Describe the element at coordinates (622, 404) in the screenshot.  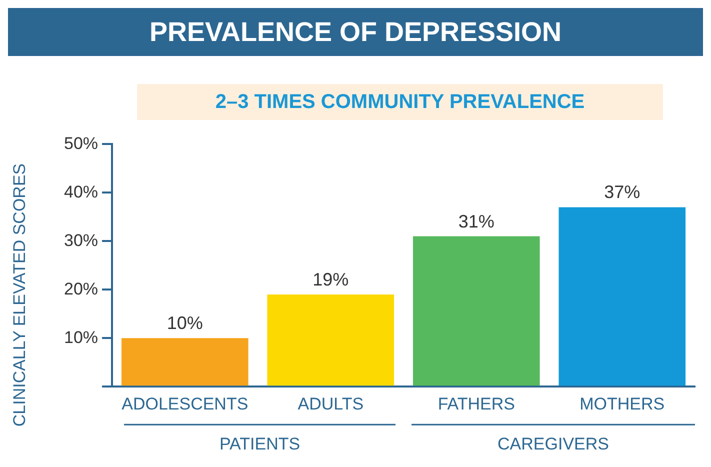
I see `x-tick-label: MOTHERS` at that location.